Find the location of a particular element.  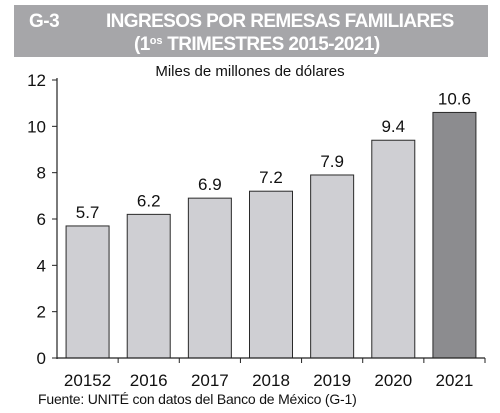

y-tick-label: 4 is located at coordinates (41, 265).